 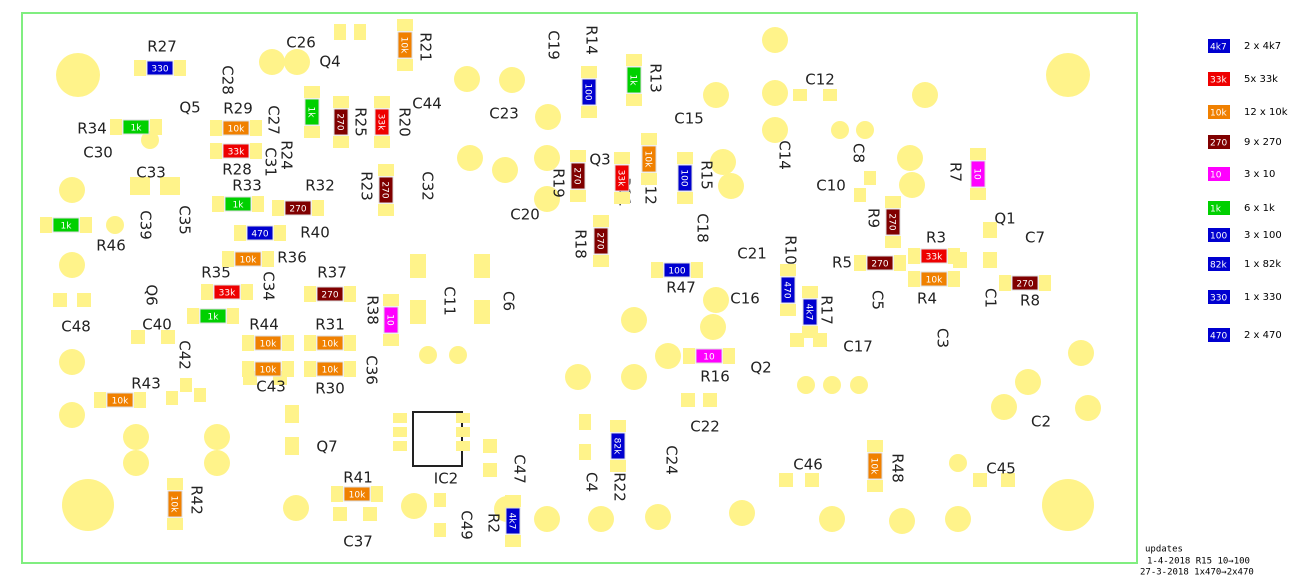 I want to click on designator: C23, so click(x=504, y=114).